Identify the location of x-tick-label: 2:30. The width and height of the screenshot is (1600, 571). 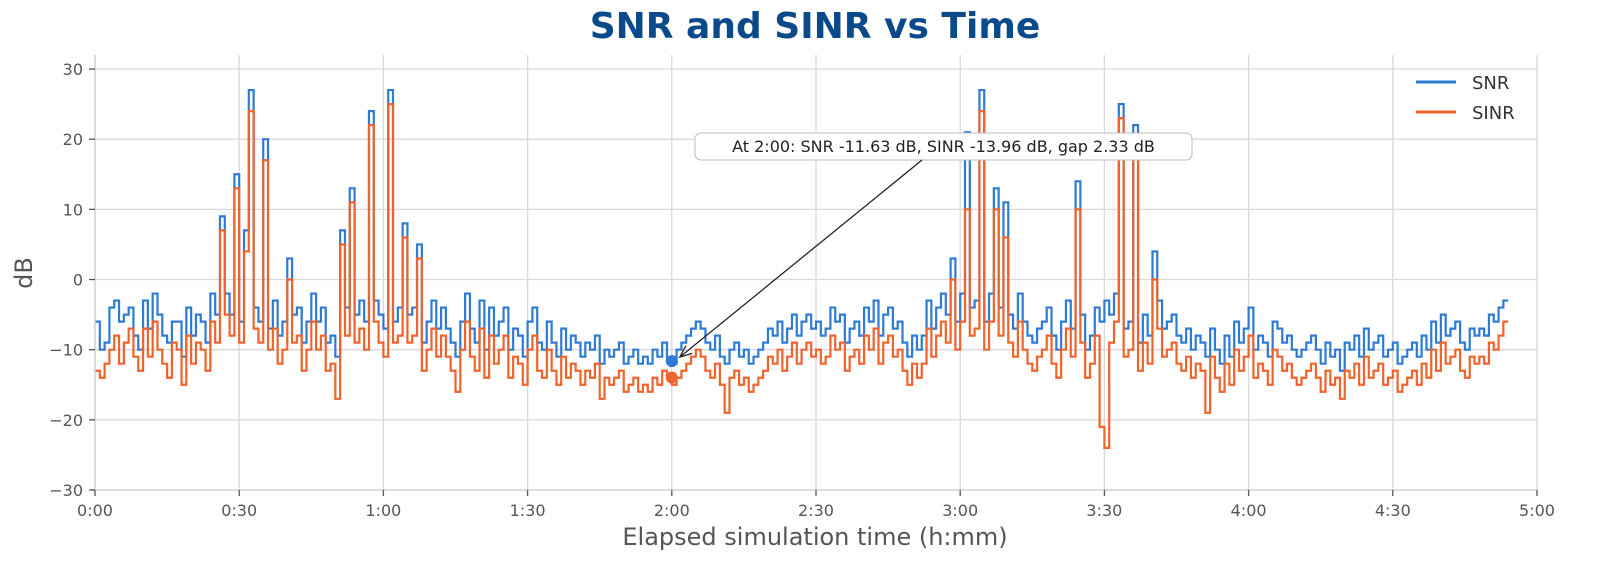
(816, 510).